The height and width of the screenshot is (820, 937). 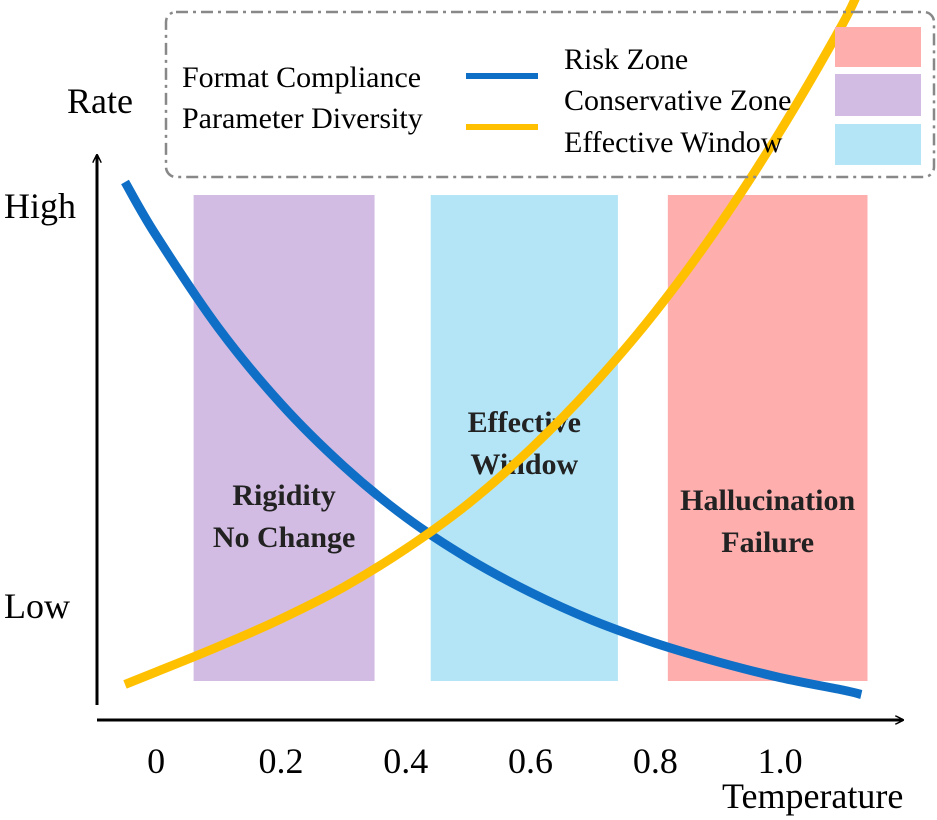 I want to click on zone-effective-window, so click(x=524, y=438).